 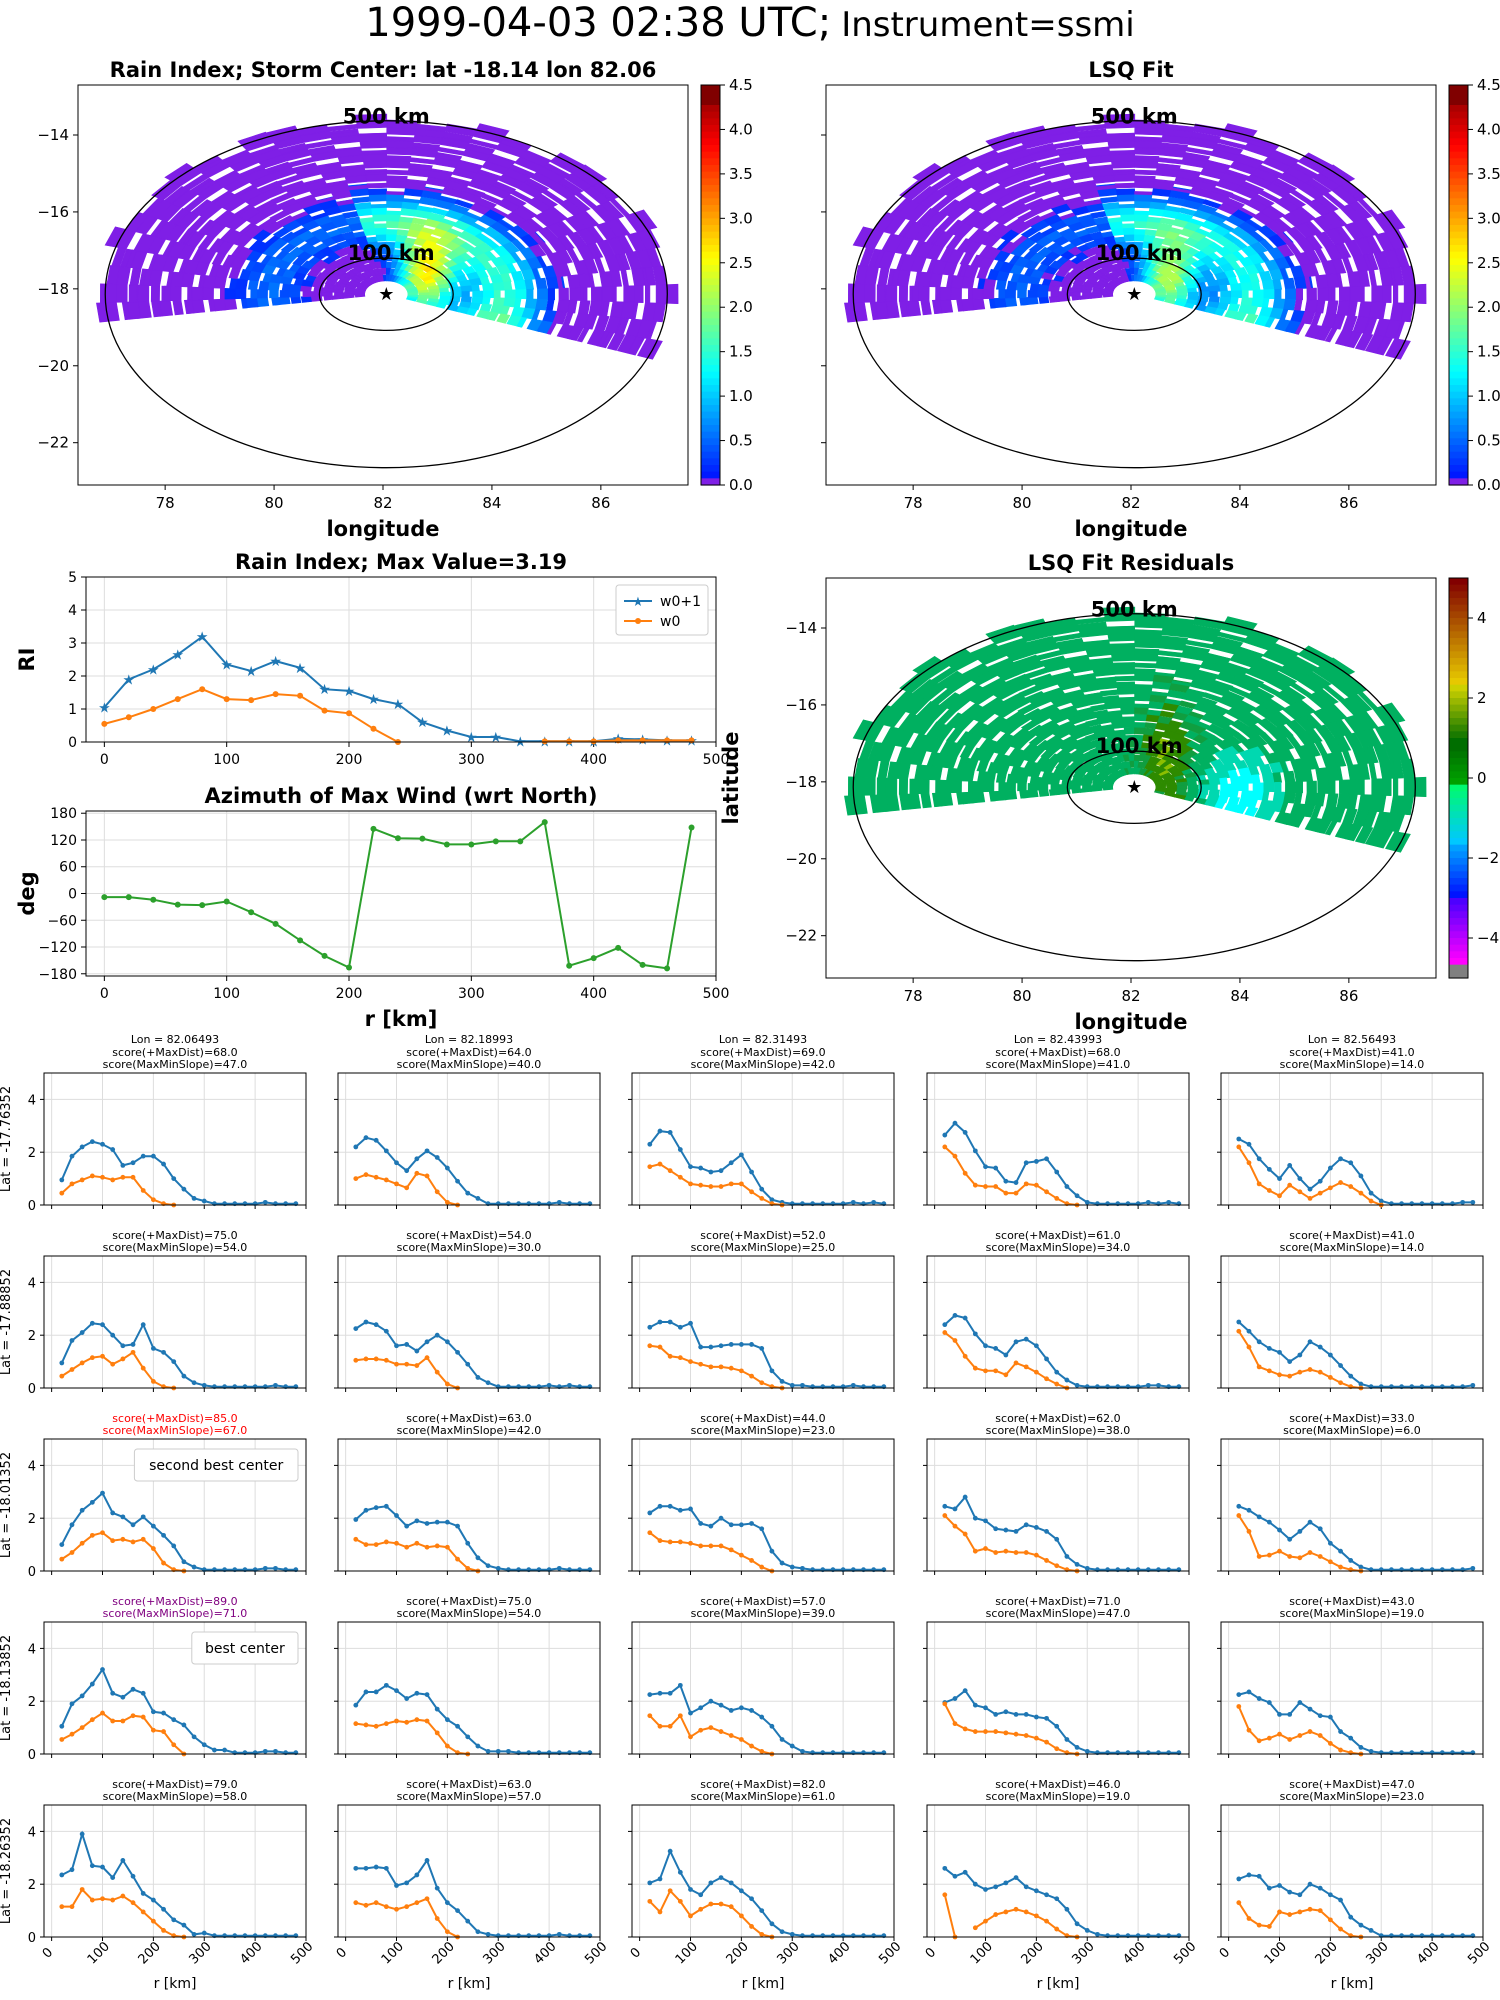 I want to click on legend: ★ w0+1w0, so click(x=662, y=610).